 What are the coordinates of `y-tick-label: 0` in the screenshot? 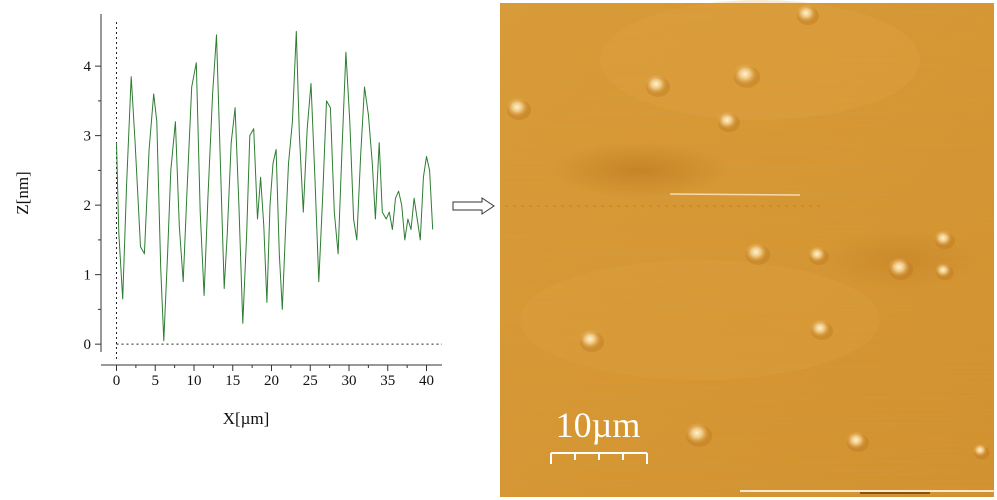 It's located at (88, 345).